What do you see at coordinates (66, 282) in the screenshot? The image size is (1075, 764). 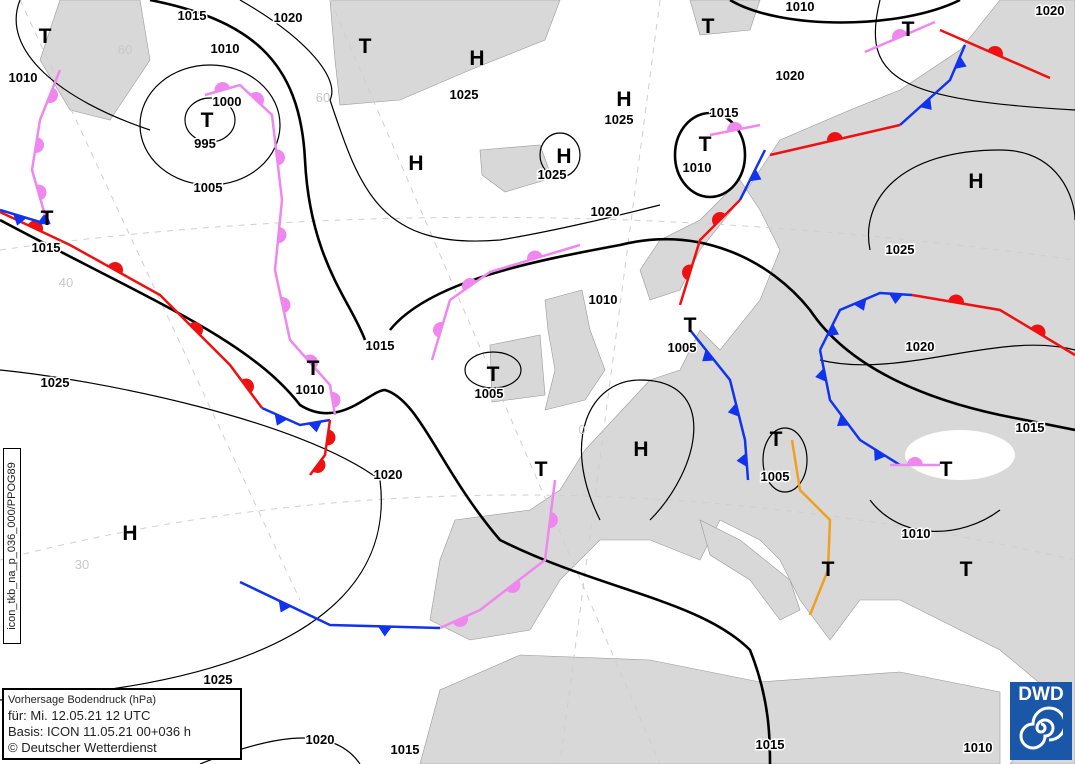 I see `graticule-label: 40` at bounding box center [66, 282].